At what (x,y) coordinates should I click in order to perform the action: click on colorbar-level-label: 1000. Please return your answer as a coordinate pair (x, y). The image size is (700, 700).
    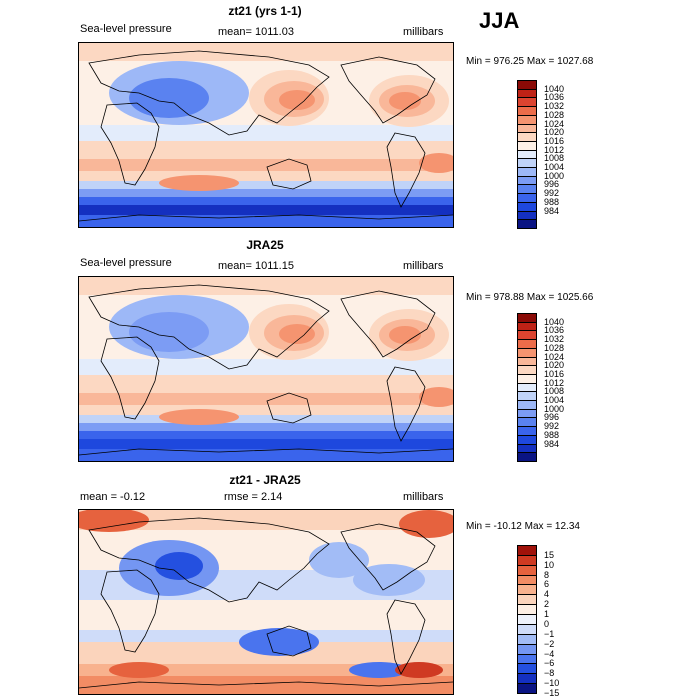
    Looking at the image, I should click on (554, 408).